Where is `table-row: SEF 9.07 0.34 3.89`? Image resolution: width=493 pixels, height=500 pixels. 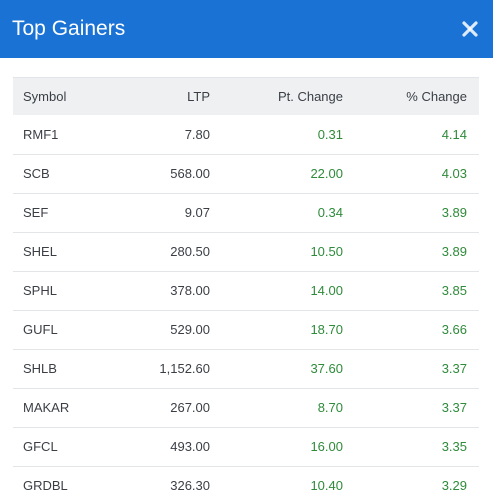
table-row: SEF 9.07 0.34 3.89 is located at coordinates (246, 212).